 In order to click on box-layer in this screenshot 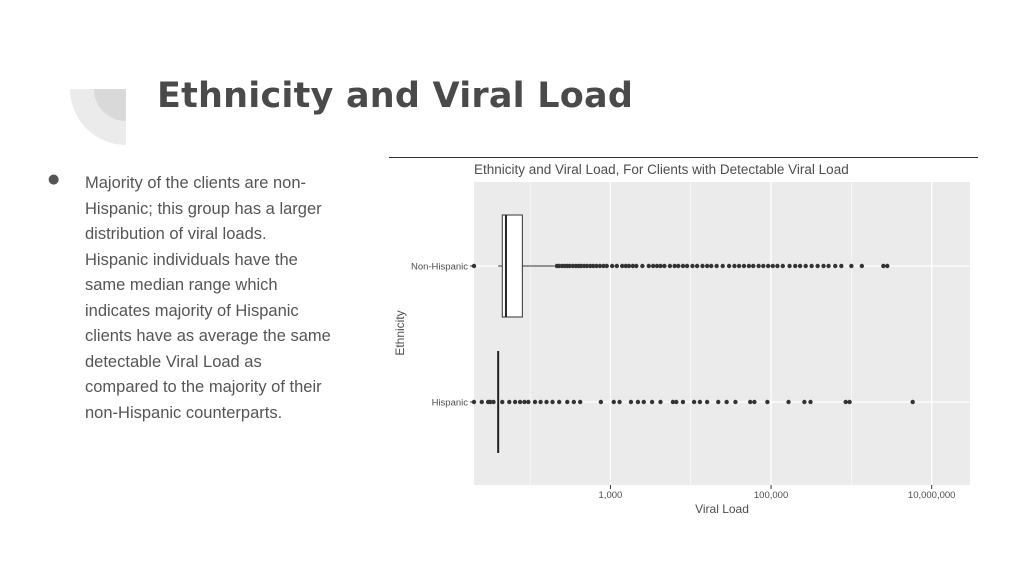, I will do `click(526, 333)`.